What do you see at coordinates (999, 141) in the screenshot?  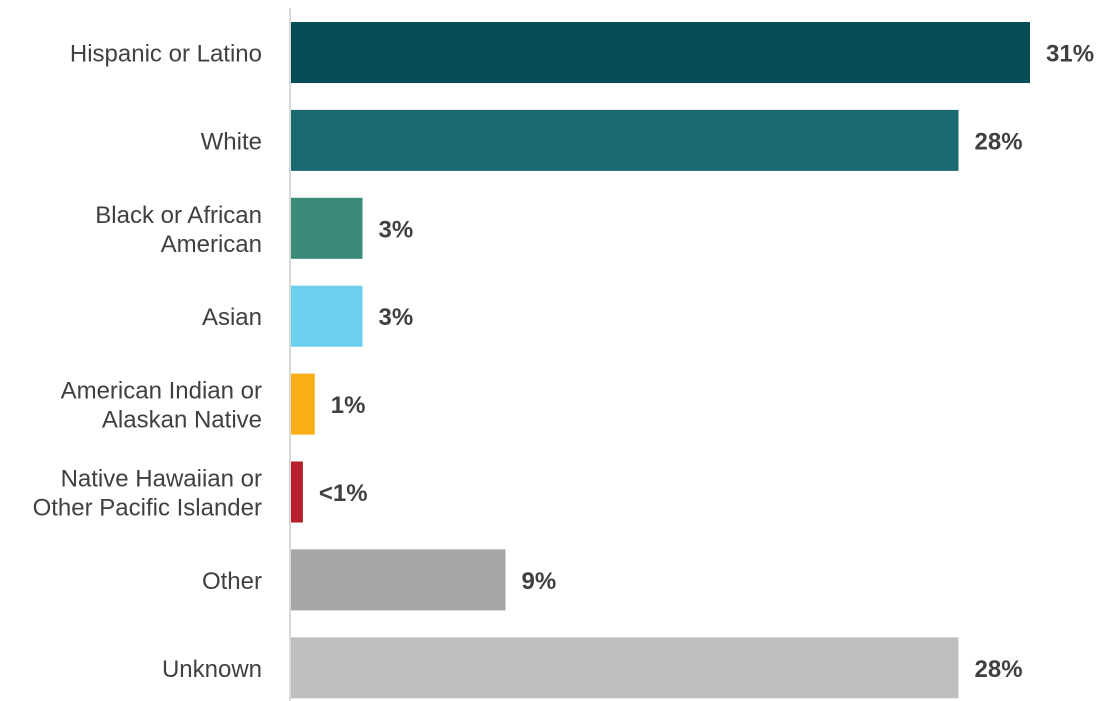 I see `value-label-1: 28%` at bounding box center [999, 141].